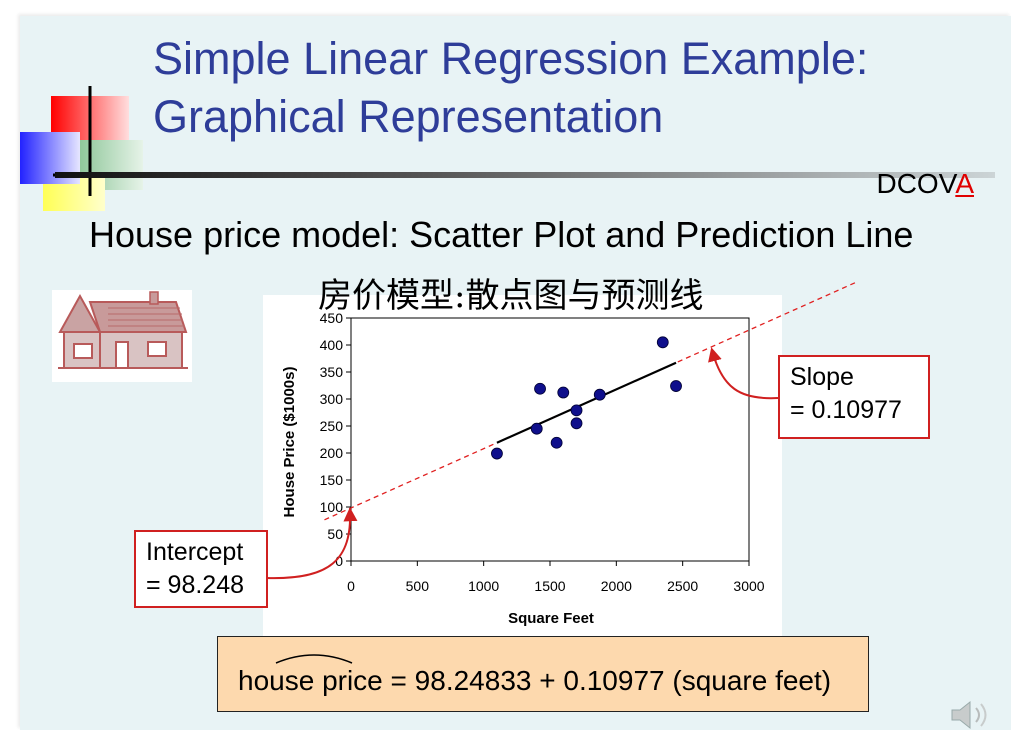 The height and width of the screenshot is (730, 1011). What do you see at coordinates (418, 586) in the screenshot?
I see `x-tick-label: 500` at bounding box center [418, 586].